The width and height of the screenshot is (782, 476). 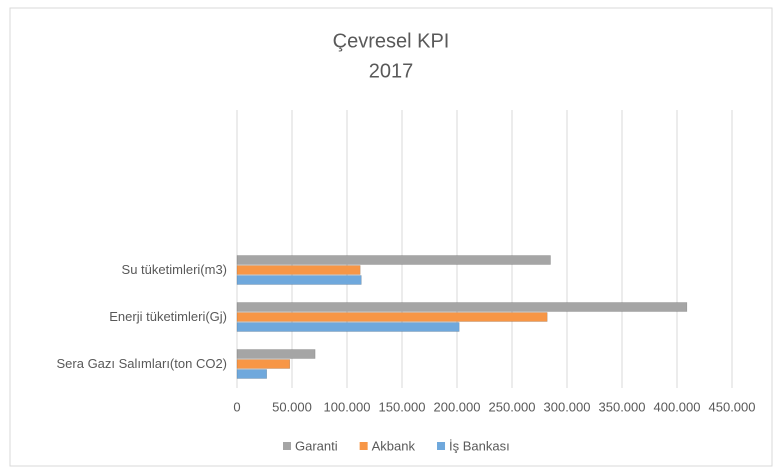 I want to click on x-tick-label: 150.000, so click(x=402, y=406).